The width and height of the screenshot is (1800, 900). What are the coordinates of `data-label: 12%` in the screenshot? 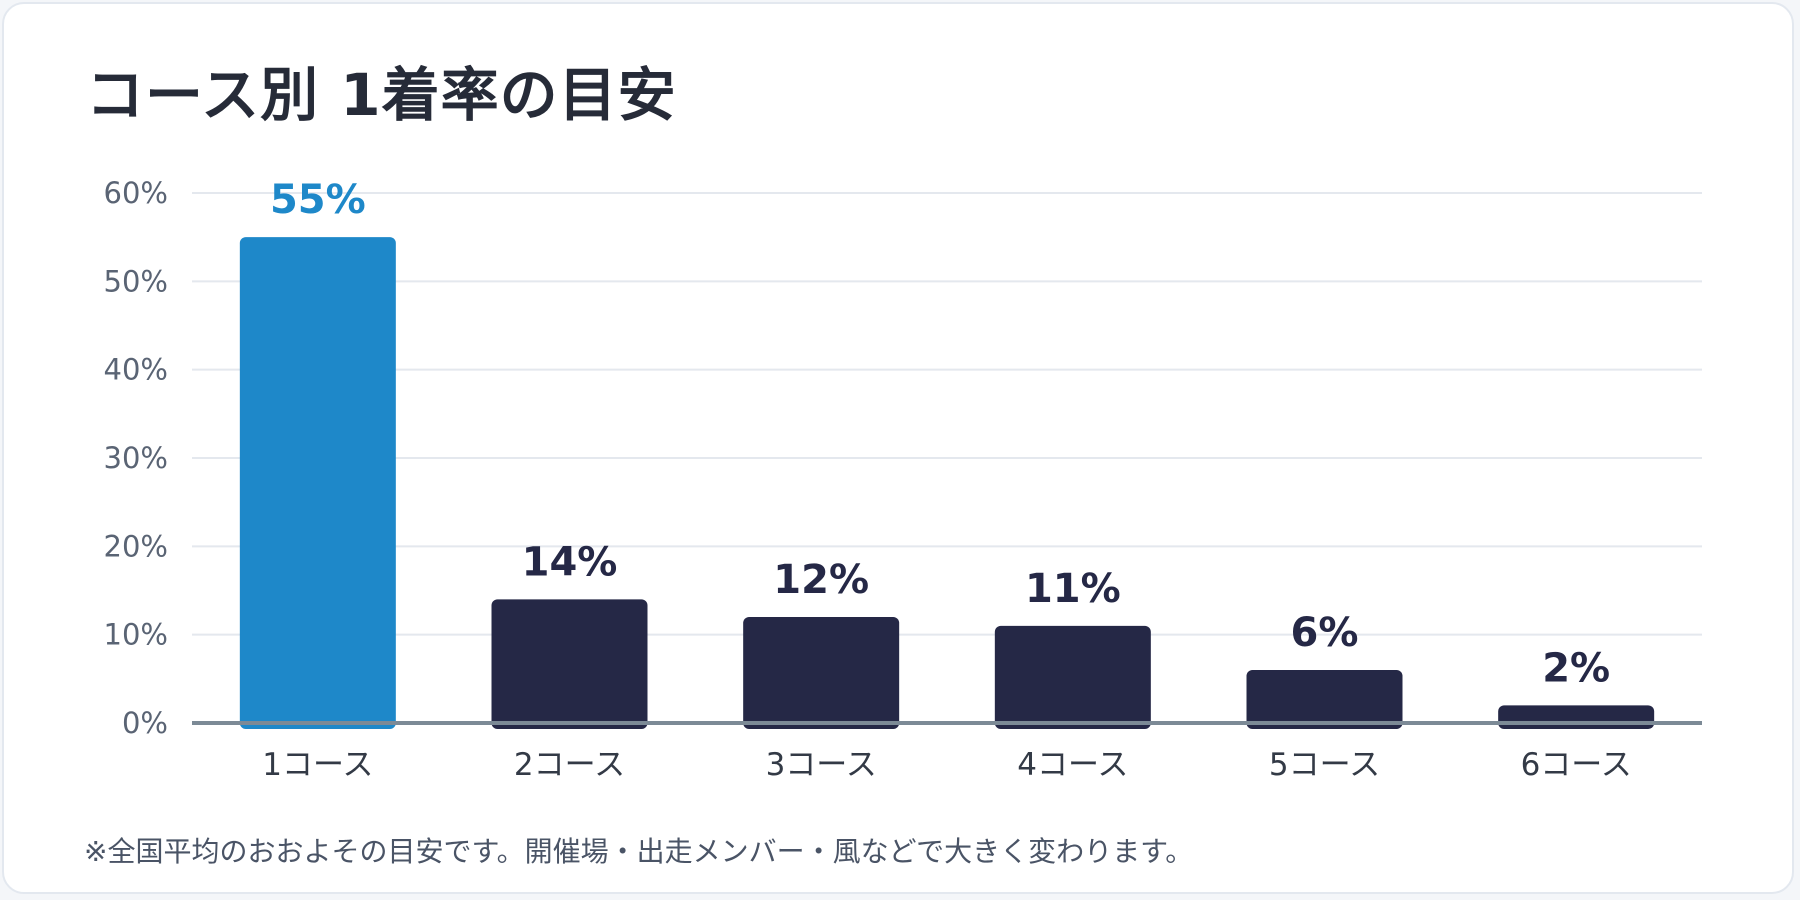 It's located at (821, 580).